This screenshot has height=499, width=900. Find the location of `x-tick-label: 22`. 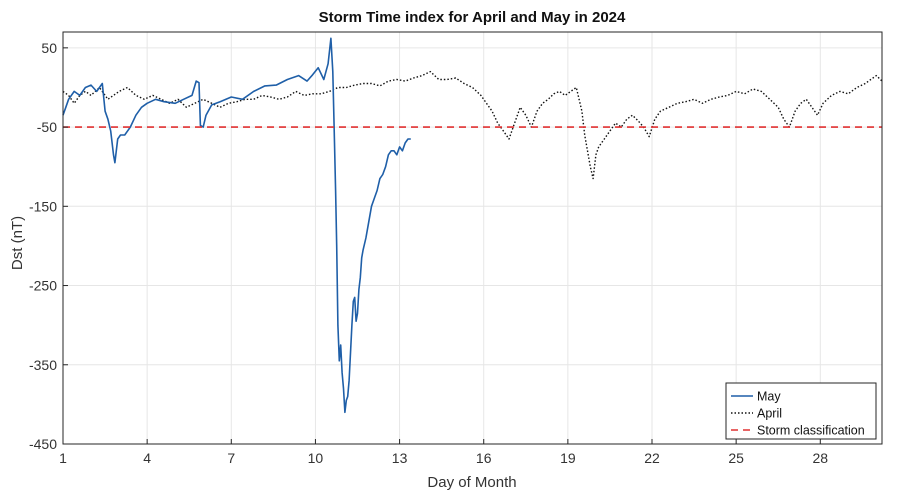

x-tick-label: 22 is located at coordinates (652, 458).